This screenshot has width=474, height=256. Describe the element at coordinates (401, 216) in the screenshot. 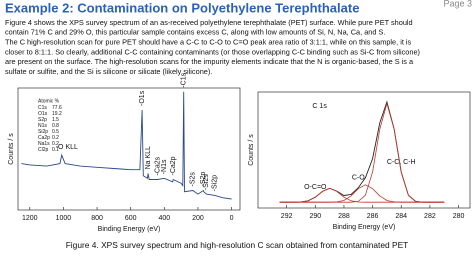

I see `x-tick-label: 284` at that location.